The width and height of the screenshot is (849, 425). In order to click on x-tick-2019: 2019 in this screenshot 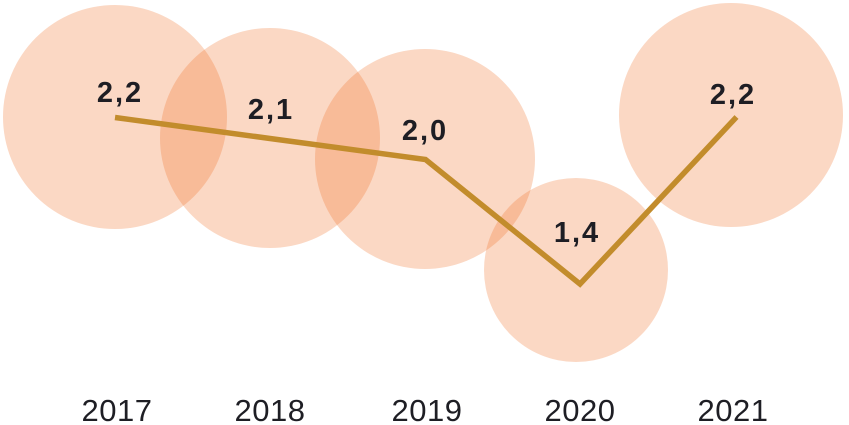, I will do `click(427, 409)`.